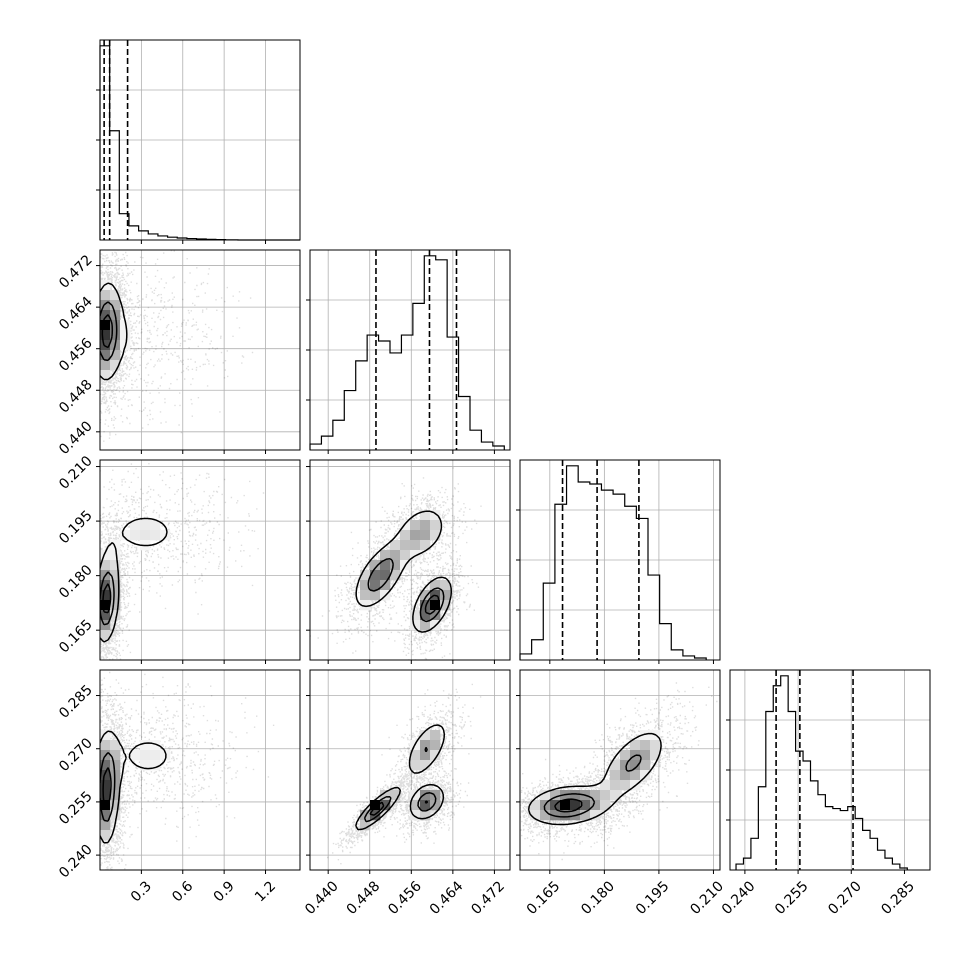  Describe the element at coordinates (598, 898) in the screenshot. I see `x-tick-label: 0.180` at that location.